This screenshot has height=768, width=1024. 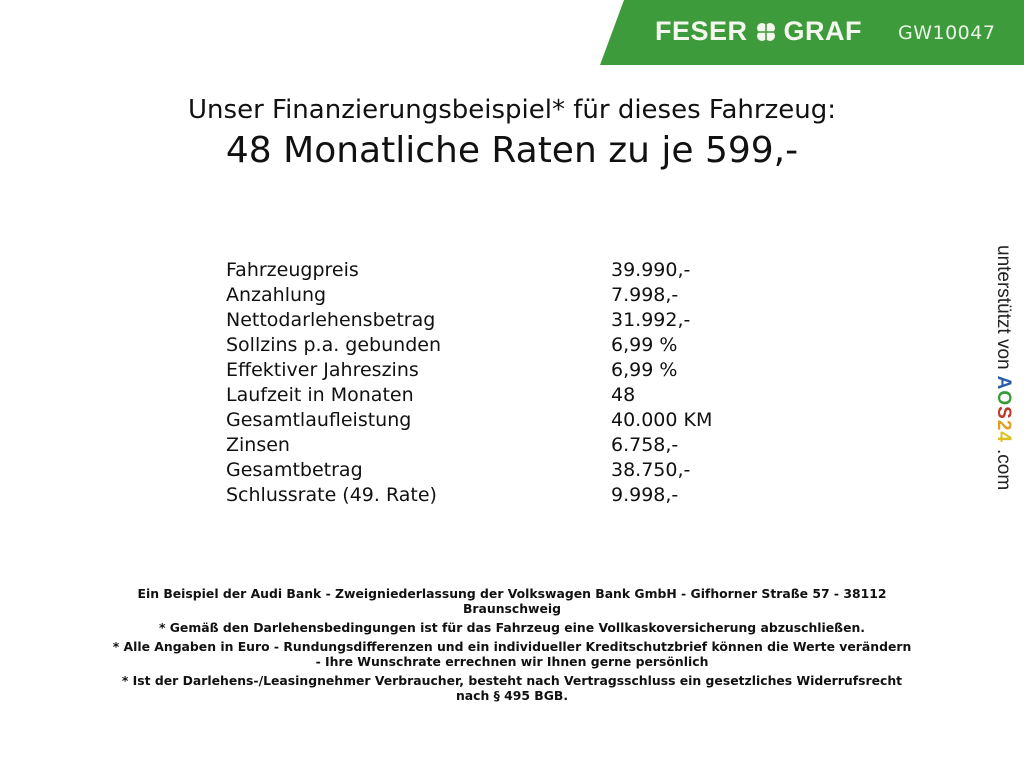 I want to click on row-value: 7.998,-, so click(x=645, y=295).